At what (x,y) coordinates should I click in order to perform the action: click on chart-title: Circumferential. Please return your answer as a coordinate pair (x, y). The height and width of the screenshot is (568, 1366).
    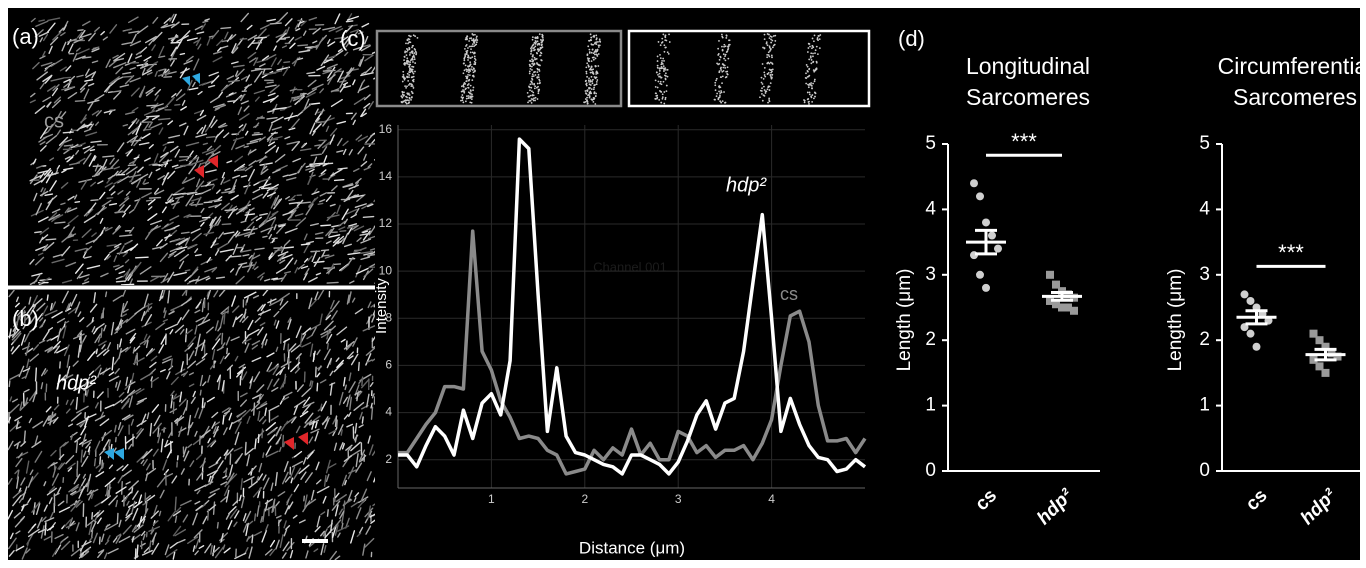
    Looking at the image, I should click on (1292, 66).